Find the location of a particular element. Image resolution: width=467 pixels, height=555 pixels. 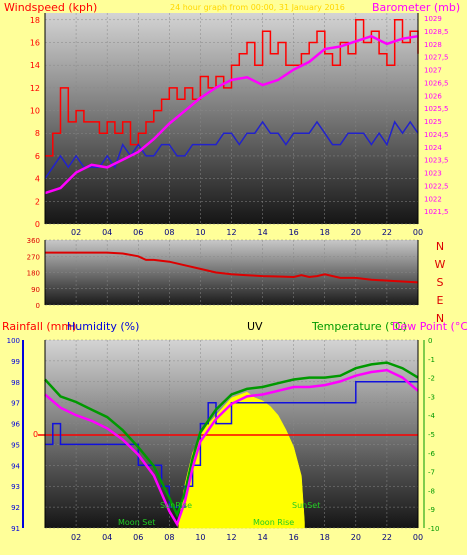

windspeed-tick: 12 is located at coordinates (35, 88).